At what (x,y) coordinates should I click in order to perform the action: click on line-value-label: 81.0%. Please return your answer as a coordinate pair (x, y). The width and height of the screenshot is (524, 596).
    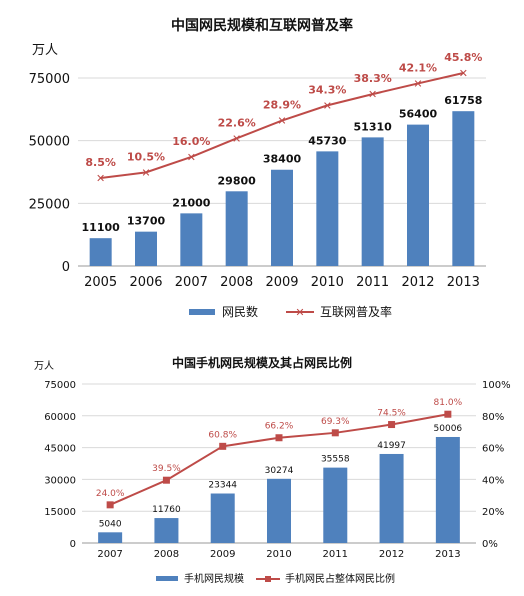
    Looking at the image, I should click on (448, 403).